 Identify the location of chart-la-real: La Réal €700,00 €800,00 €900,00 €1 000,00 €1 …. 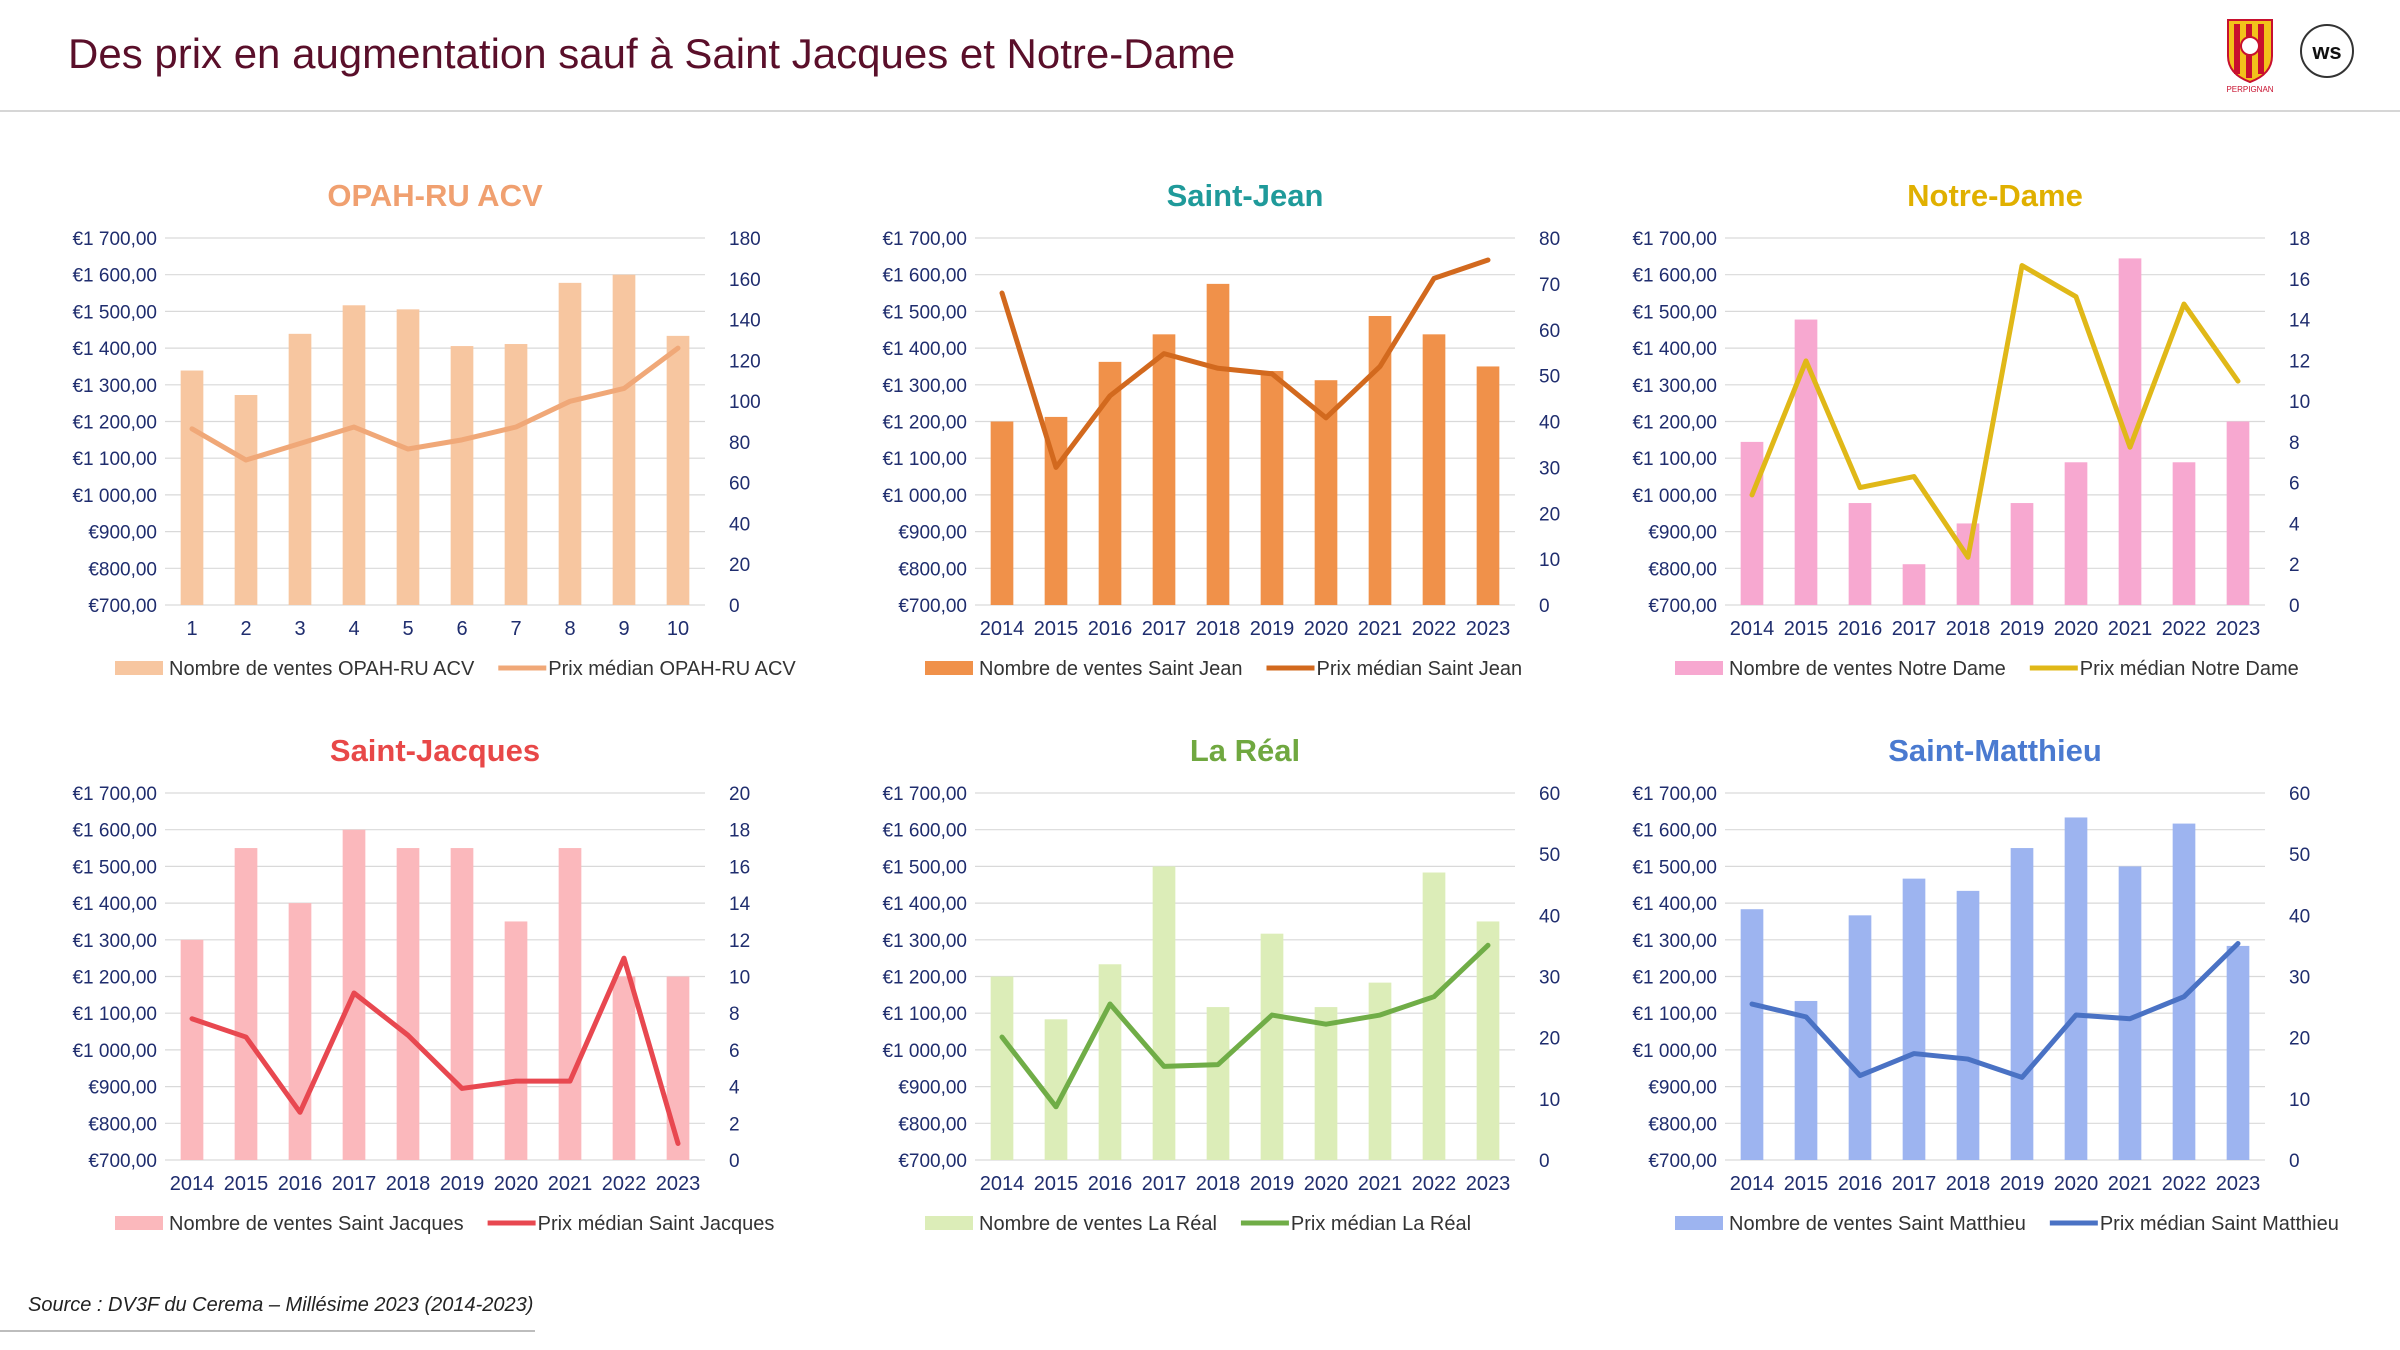
(1221, 984).